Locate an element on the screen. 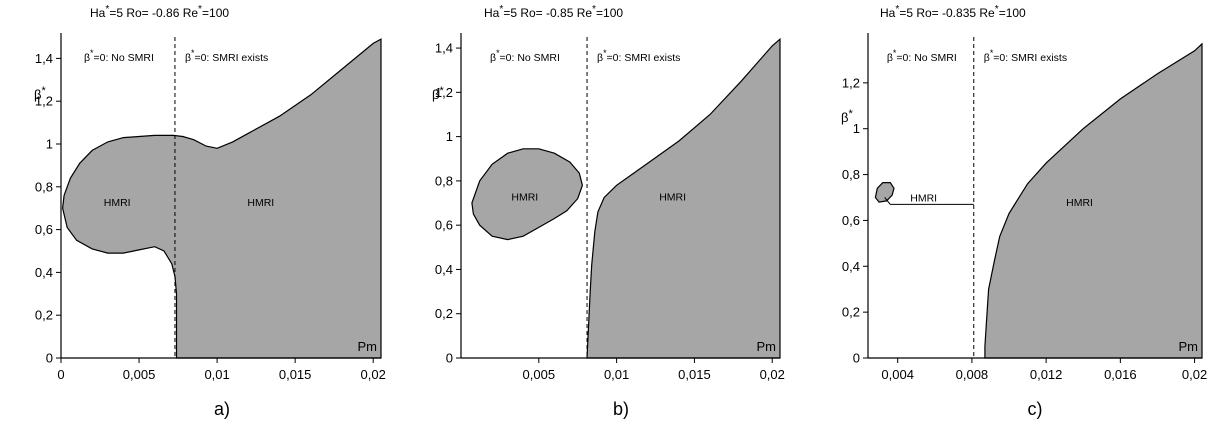 Image resolution: width=1225 pixels, height=436 pixels. hmri-pointer-line is located at coordinates (929, 201).